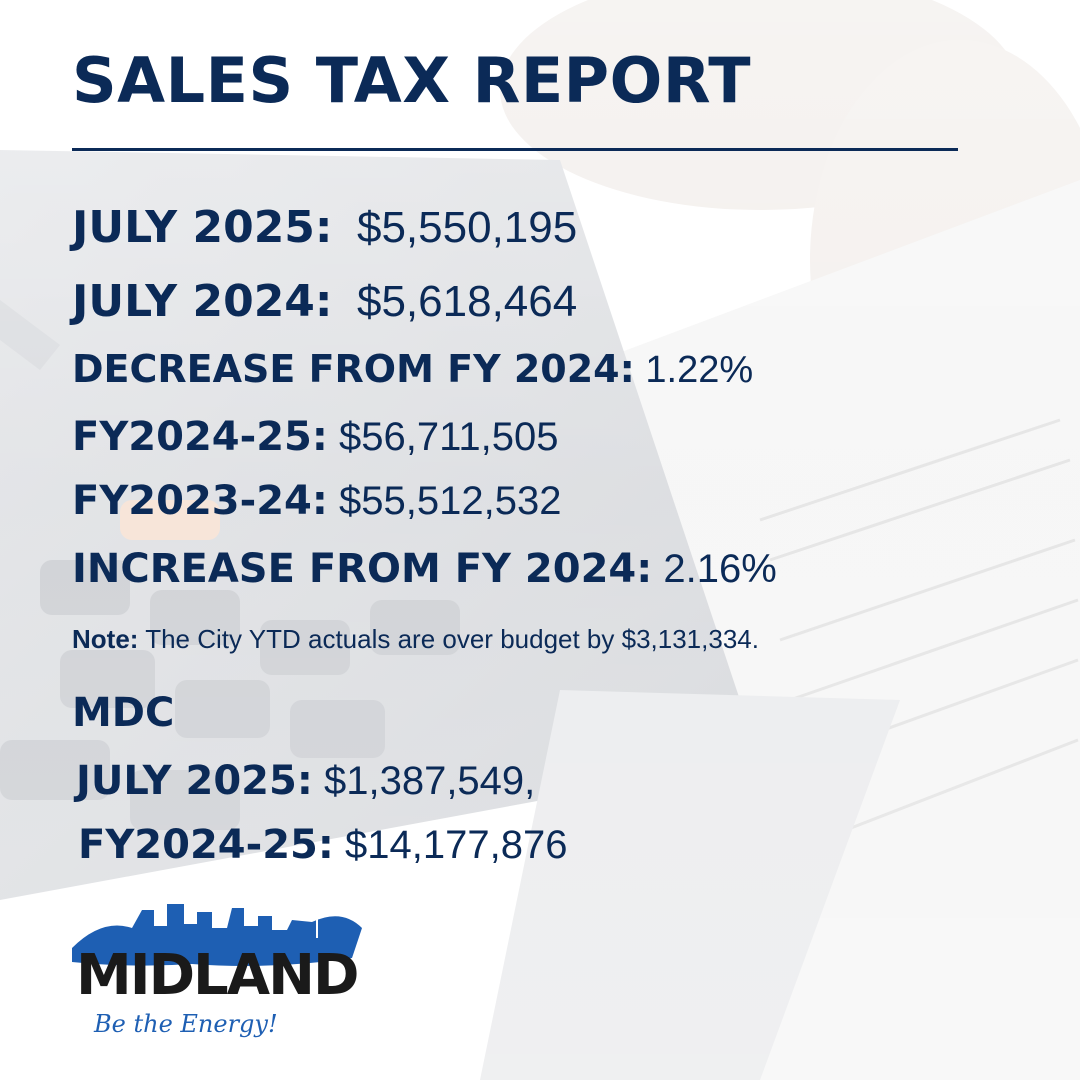 The width and height of the screenshot is (1080, 1080). Describe the element at coordinates (412, 80) in the screenshot. I see `page-title: SALES TAX REPORT` at that location.